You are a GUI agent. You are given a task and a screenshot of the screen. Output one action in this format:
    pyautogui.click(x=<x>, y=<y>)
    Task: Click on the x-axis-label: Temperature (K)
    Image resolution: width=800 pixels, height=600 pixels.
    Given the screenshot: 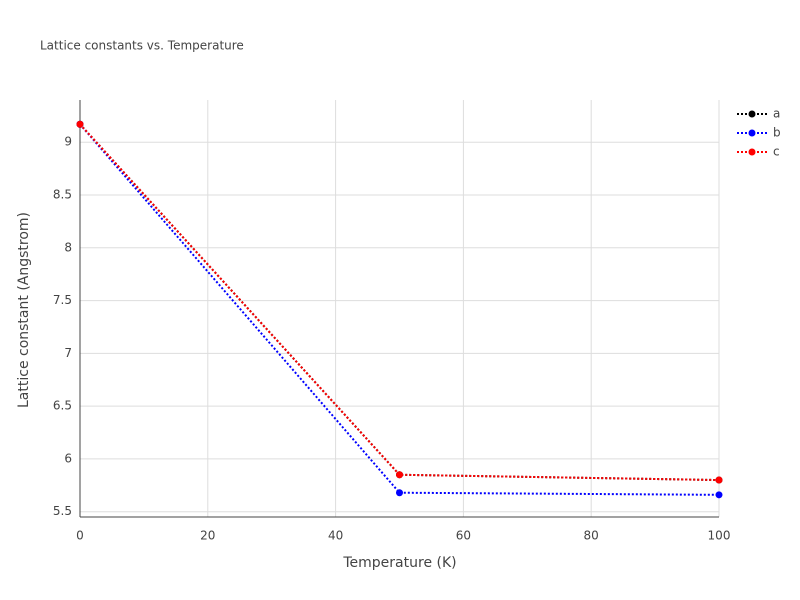 What is the action you would take?
    pyautogui.click(x=399, y=563)
    